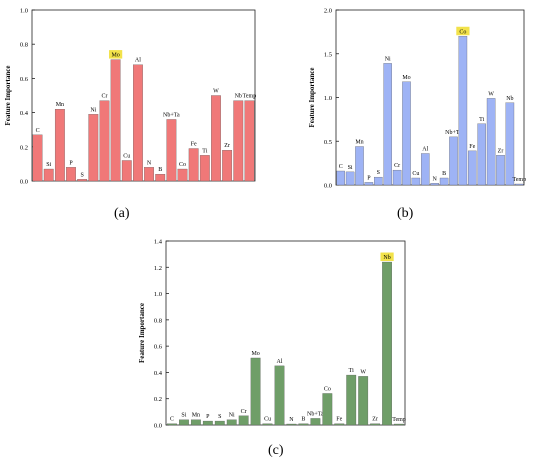 The image size is (550, 464). I want to click on bar-s, so click(82, 180).